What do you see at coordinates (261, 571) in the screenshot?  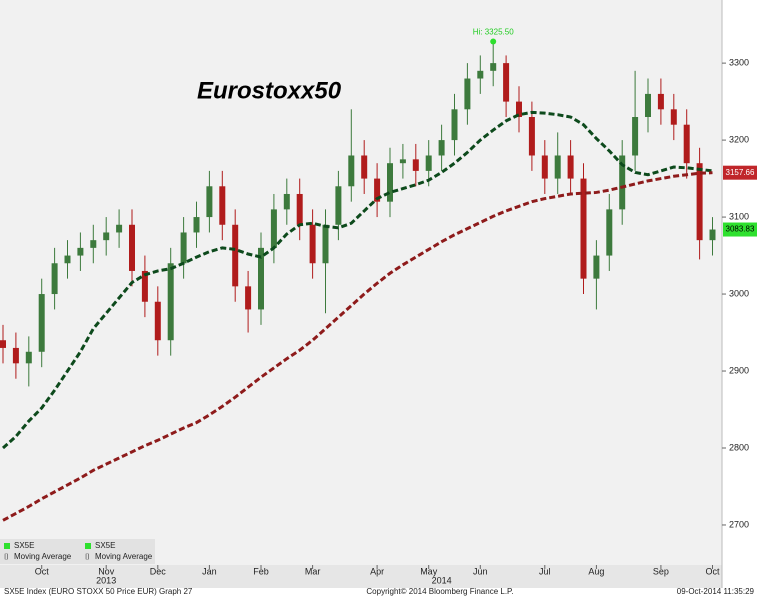 I see `x-tick-label: Feb` at bounding box center [261, 571].